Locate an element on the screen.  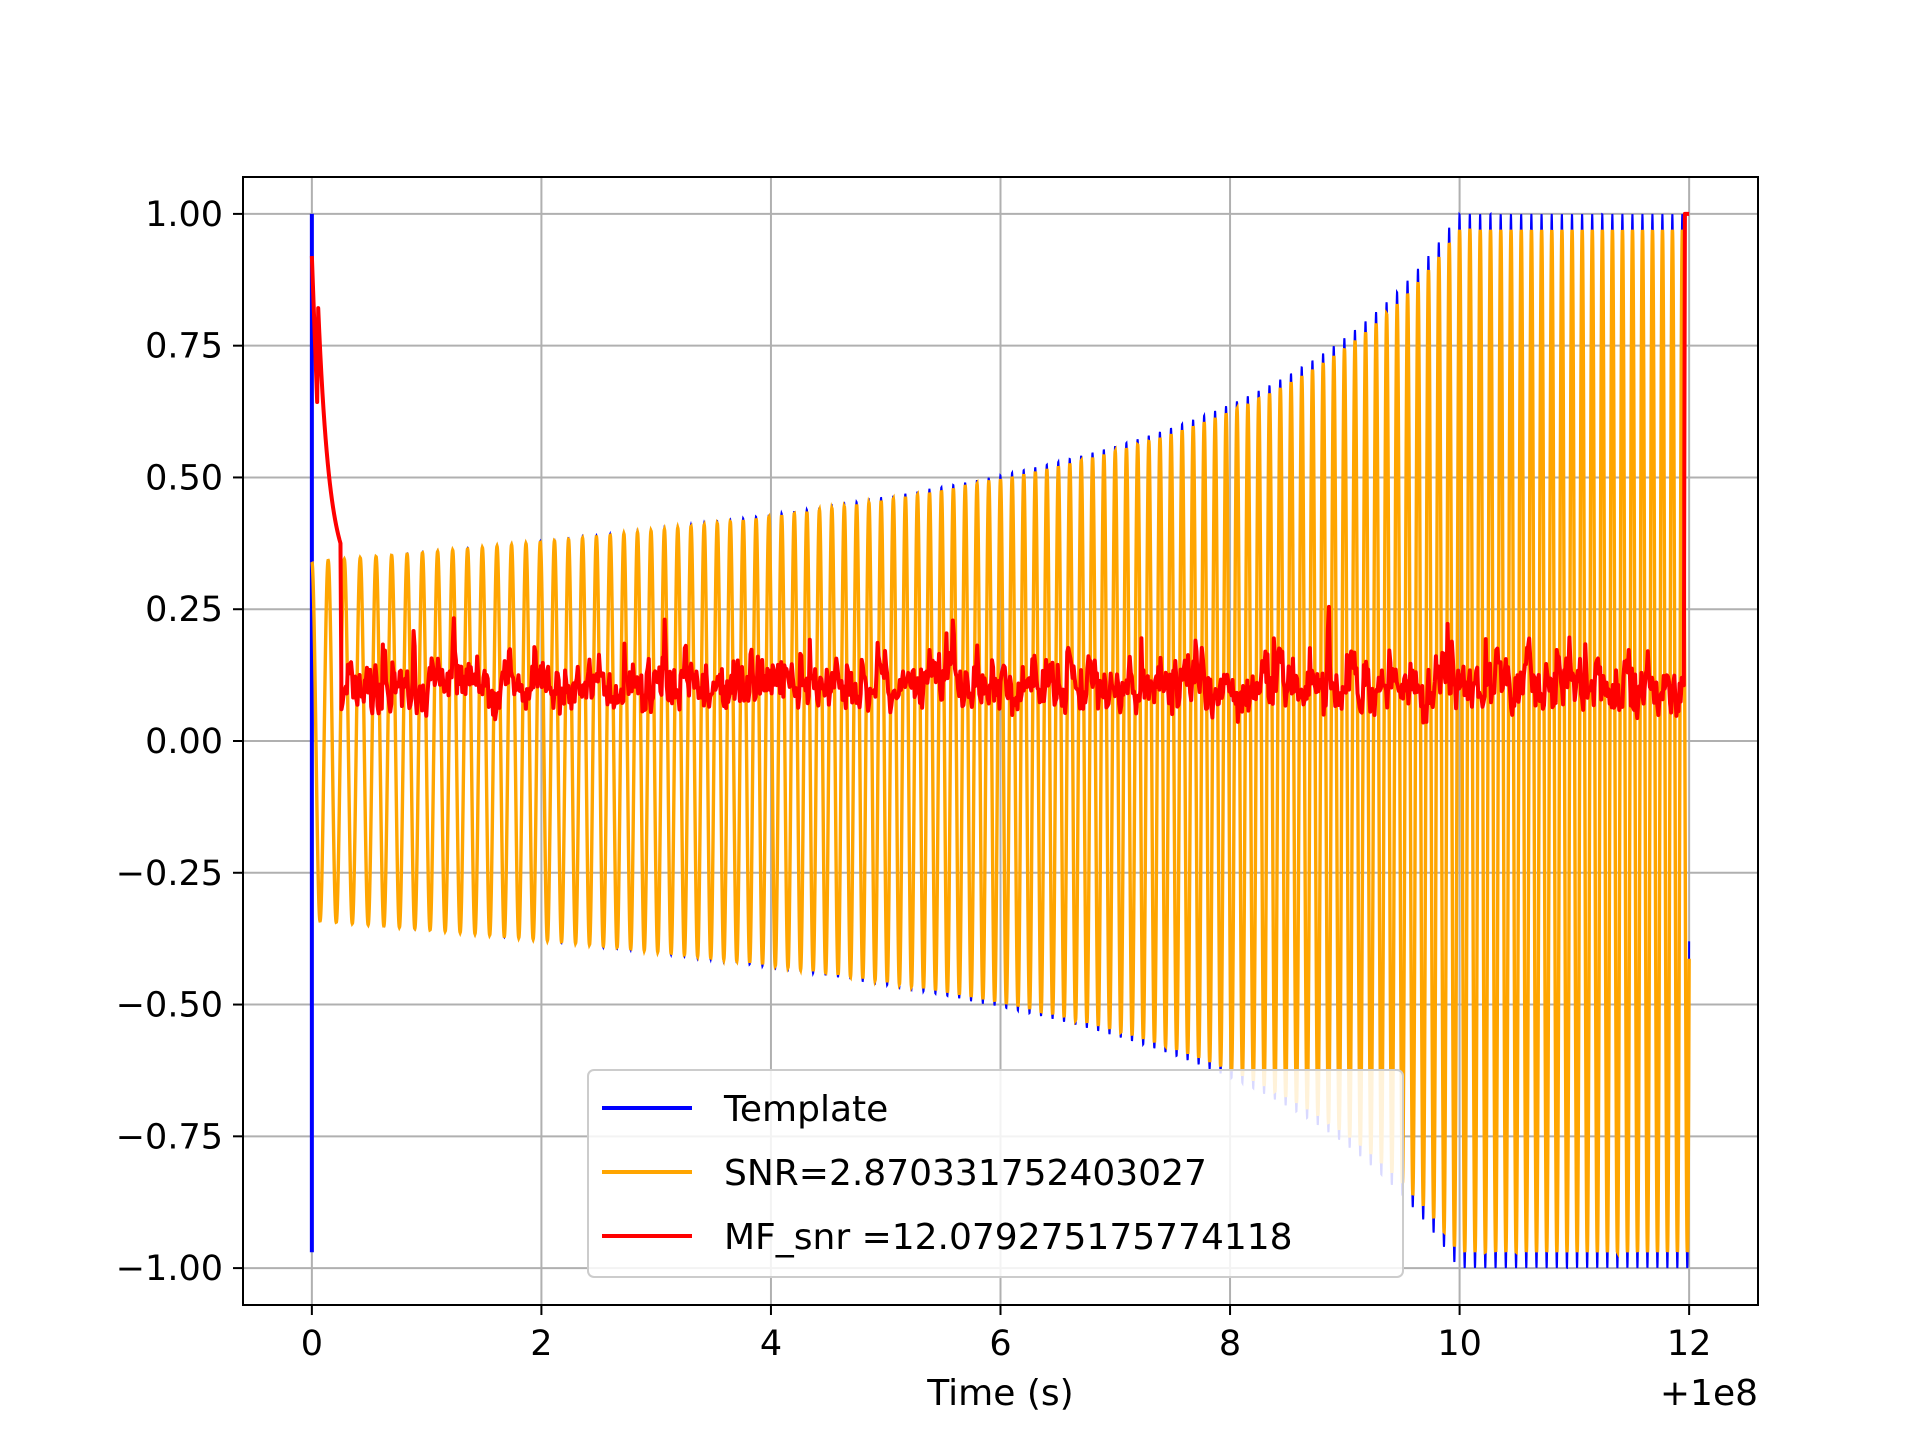
y-tick-label: −0.25 is located at coordinates (169, 874).